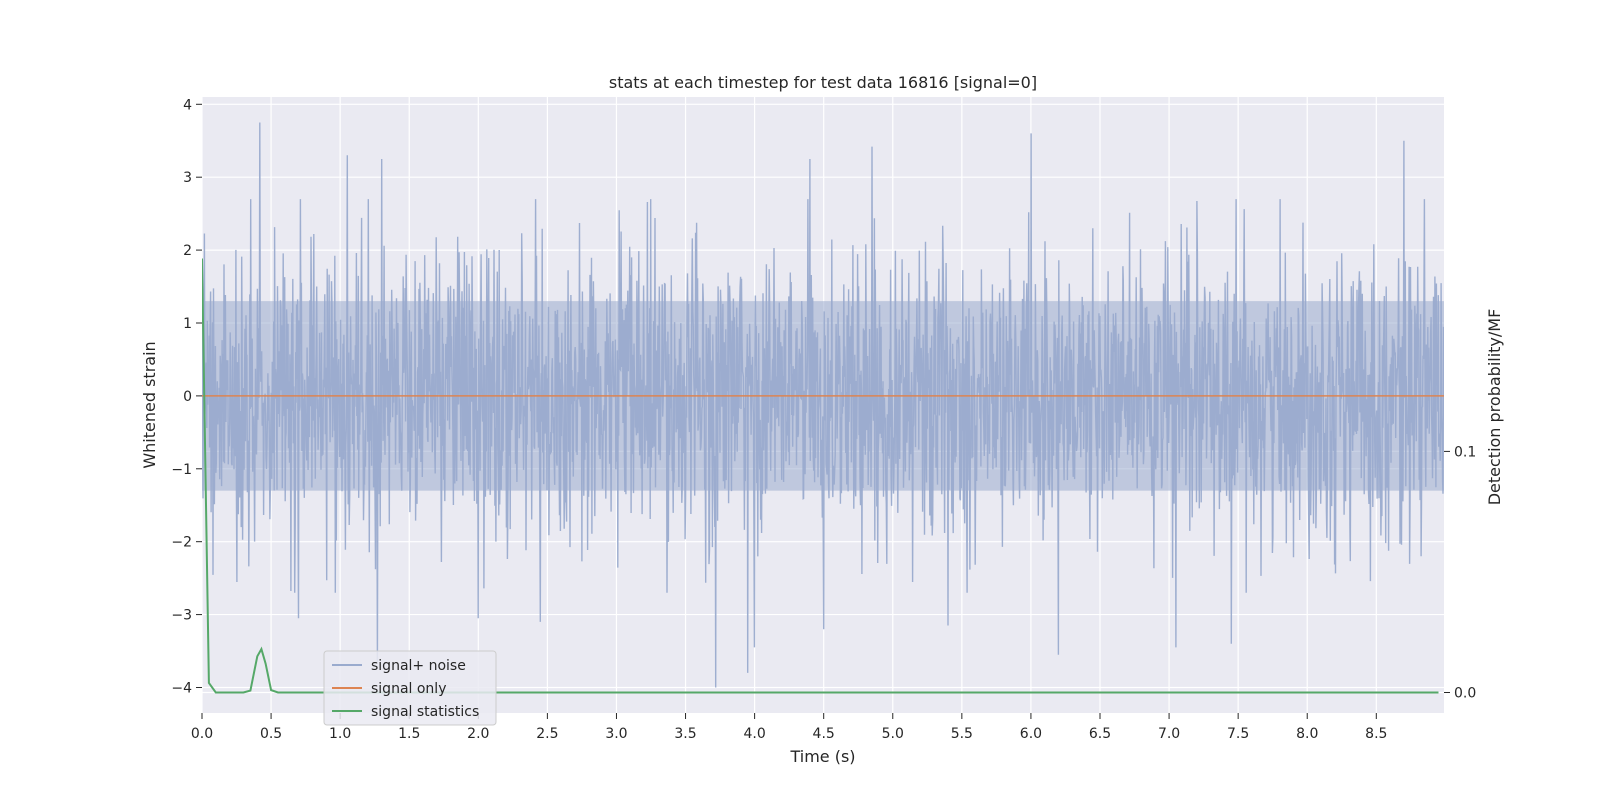 The height and width of the screenshot is (800, 1600). What do you see at coordinates (149, 404) in the screenshot?
I see `y-axis-label: Whitened strain` at bounding box center [149, 404].